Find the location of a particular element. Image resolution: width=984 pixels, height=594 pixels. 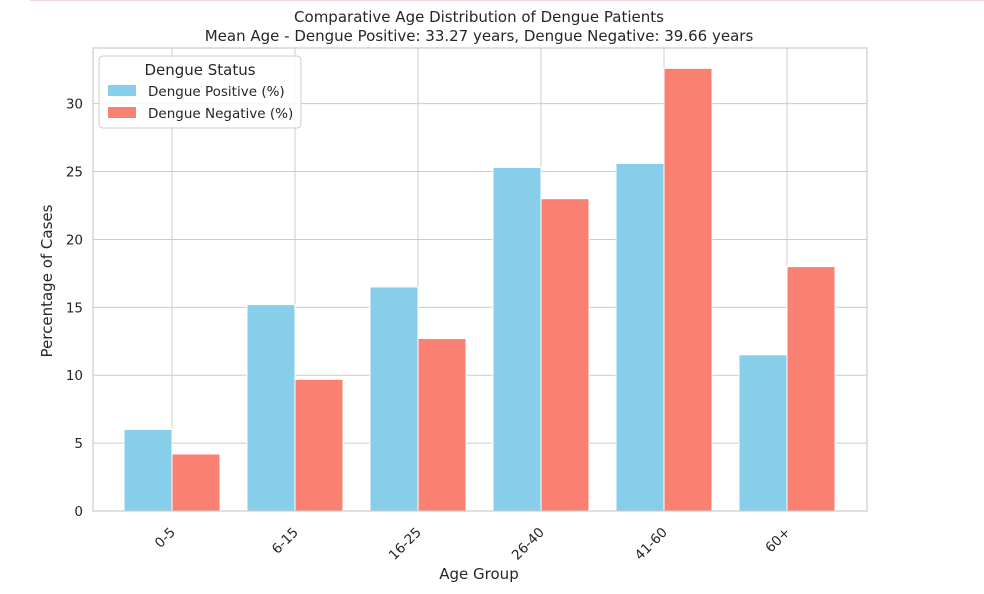

x-axis-label: Age Group is located at coordinates (478, 574).